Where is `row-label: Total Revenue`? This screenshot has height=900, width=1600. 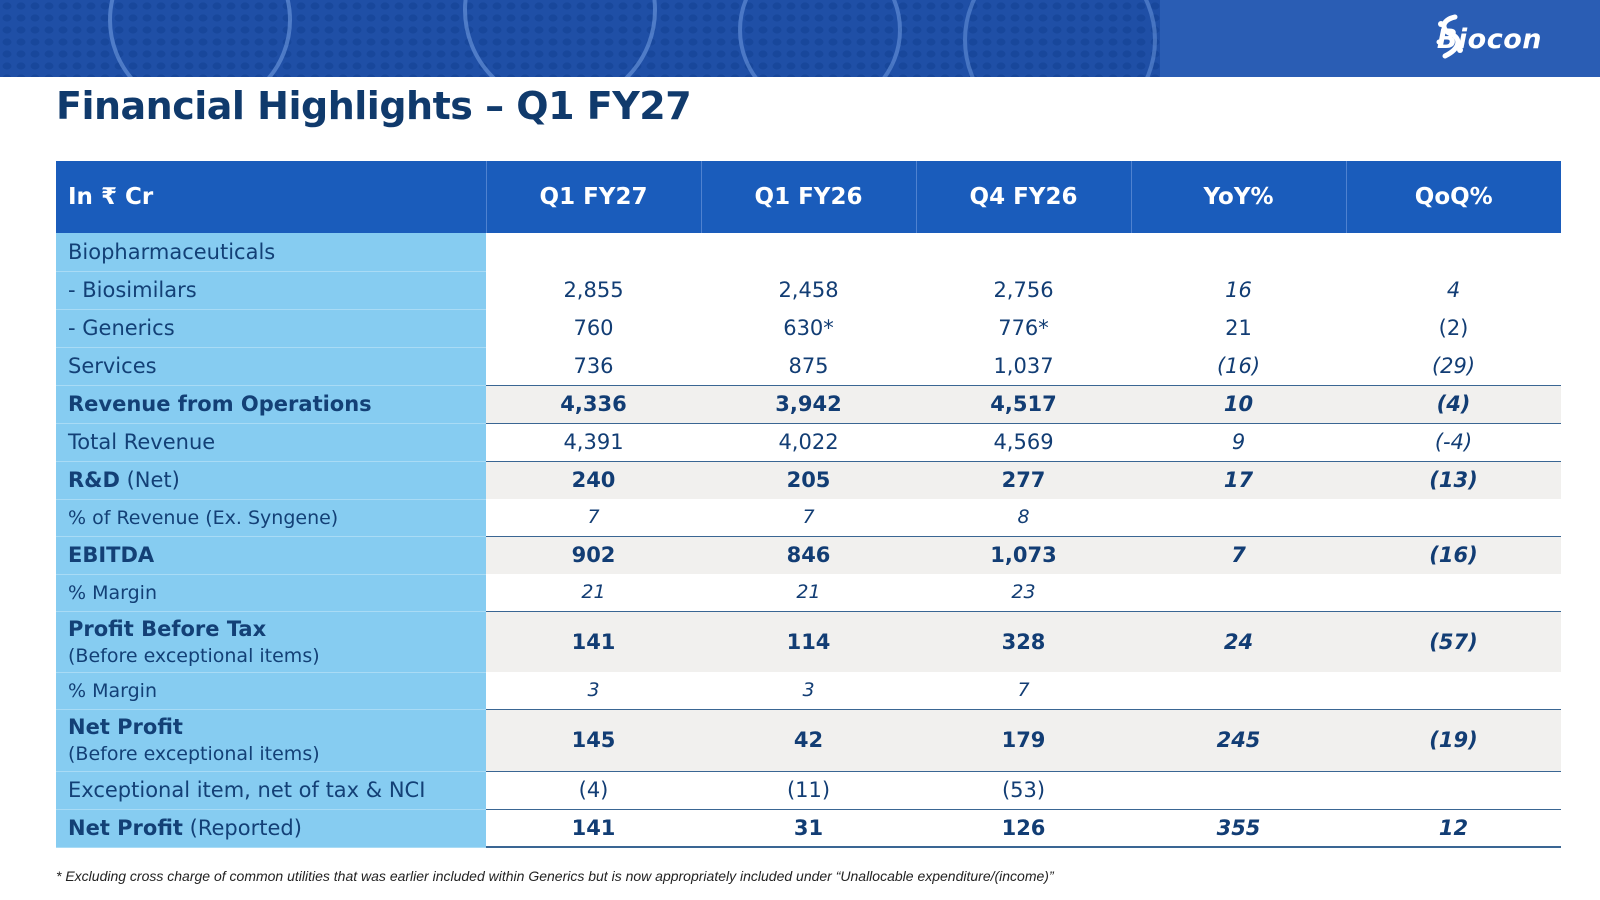 row-label: Total Revenue is located at coordinates (271, 442).